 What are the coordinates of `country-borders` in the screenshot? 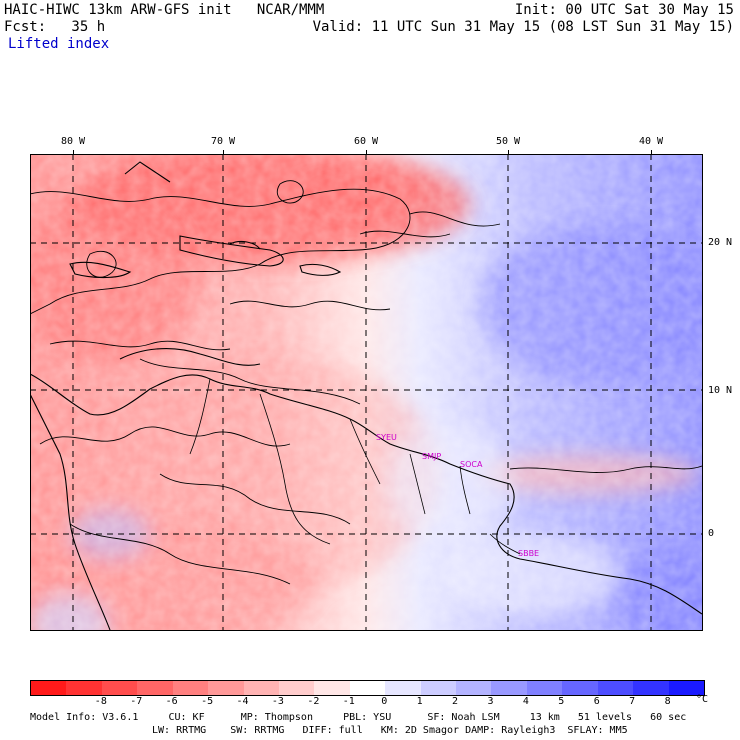 It's located at (355, 466).